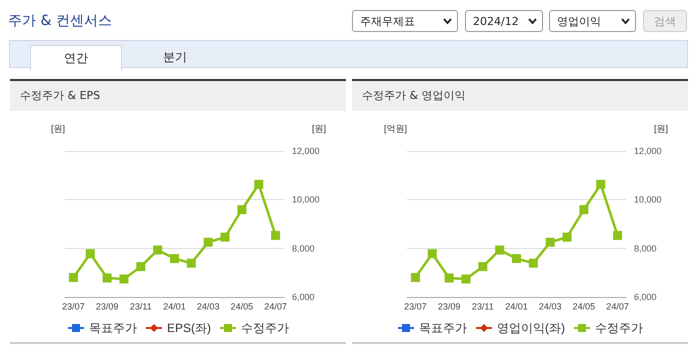 Image resolution: width=695 pixels, height=349 pixels. What do you see at coordinates (395, 129) in the screenshot?
I see `y-axis-title: [억원]` at bounding box center [395, 129].